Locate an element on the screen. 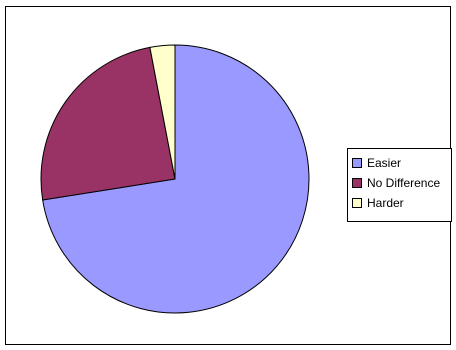 The width and height of the screenshot is (456, 350). legend-label-easier: Easier is located at coordinates (384, 163).